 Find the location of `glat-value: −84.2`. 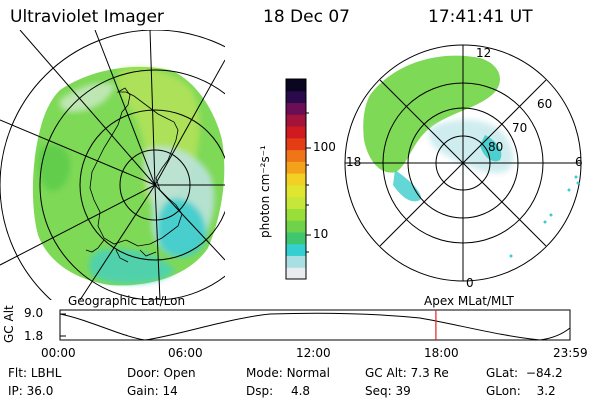

glat-value: −84.2 is located at coordinates (544, 373).